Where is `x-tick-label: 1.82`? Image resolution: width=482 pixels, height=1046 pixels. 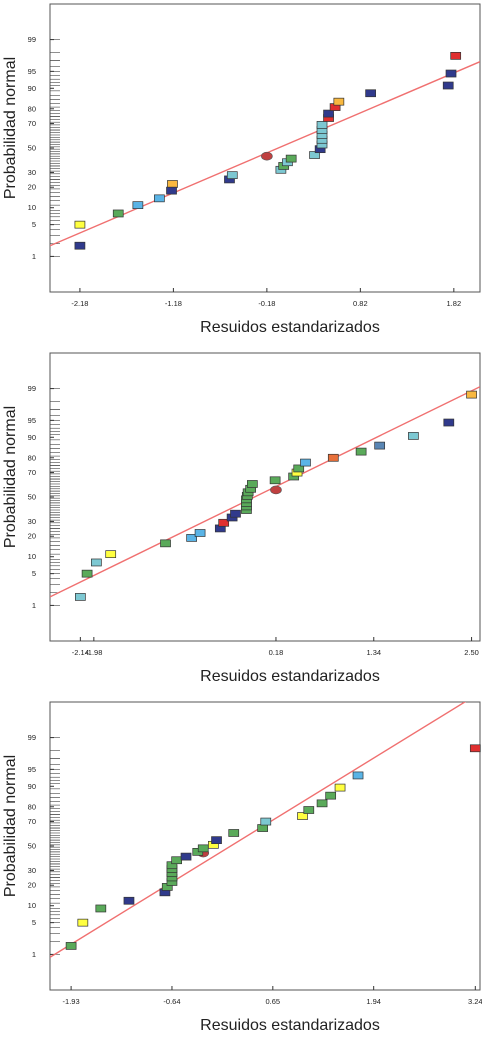
x-tick-label: 1.82 is located at coordinates (454, 303).